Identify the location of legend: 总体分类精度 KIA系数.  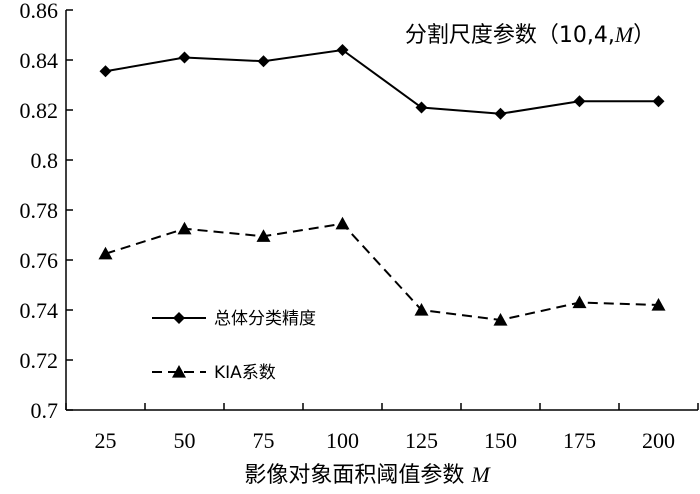
(234, 346).